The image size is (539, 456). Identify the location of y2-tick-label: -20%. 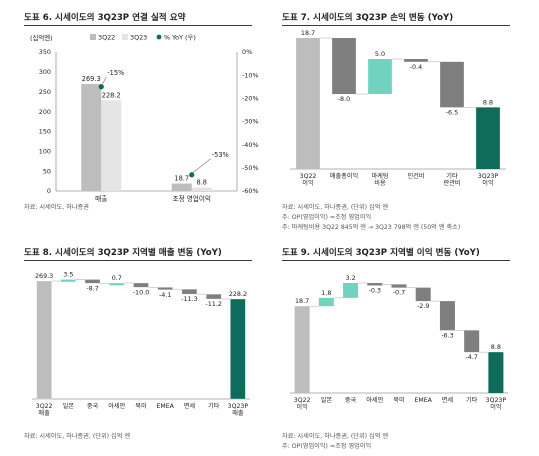
(250, 99).